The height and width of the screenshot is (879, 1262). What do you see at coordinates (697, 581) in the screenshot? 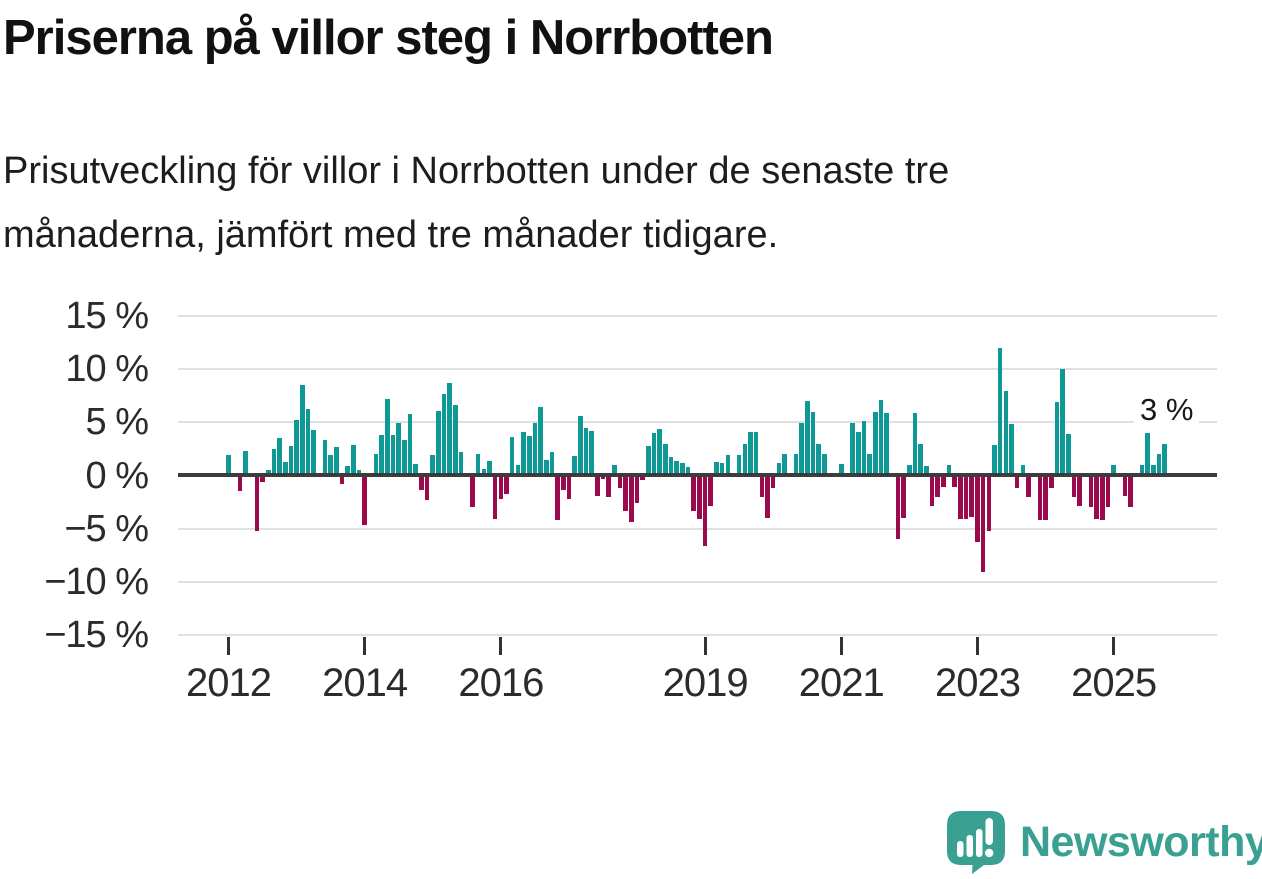
I see `gridline--10` at bounding box center [697, 581].